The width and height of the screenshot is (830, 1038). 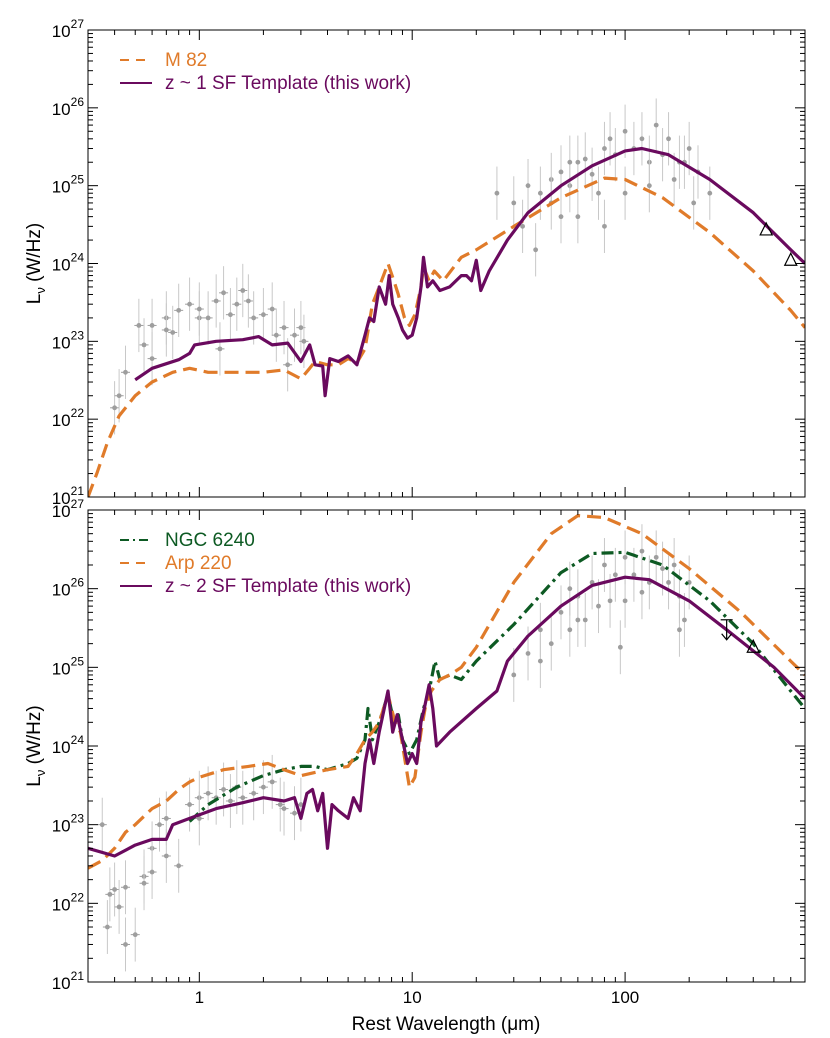 What do you see at coordinates (187, 540) in the screenshot?
I see `legend-item: NGC 6240` at bounding box center [187, 540].